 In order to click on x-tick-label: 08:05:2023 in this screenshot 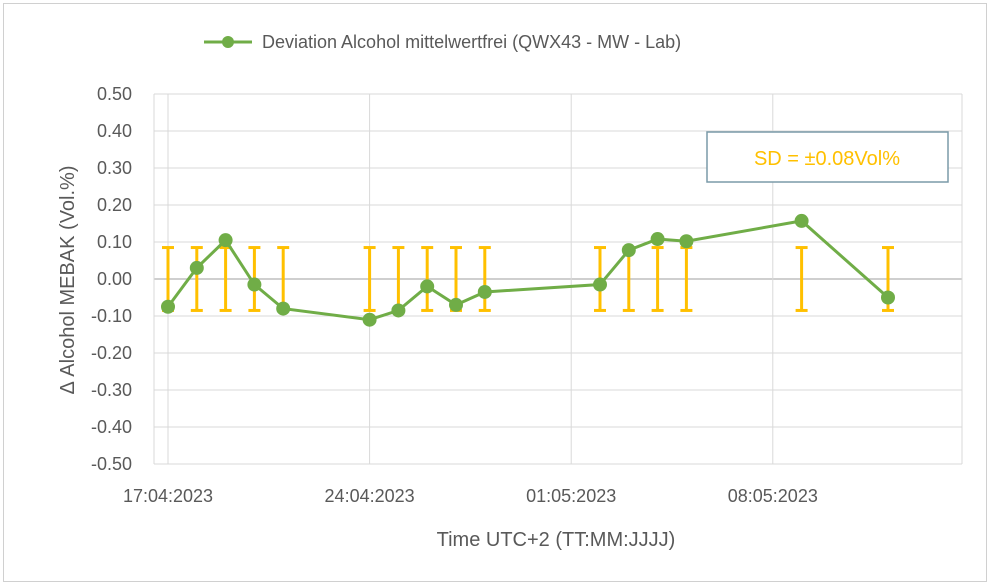, I will do `click(773, 496)`.